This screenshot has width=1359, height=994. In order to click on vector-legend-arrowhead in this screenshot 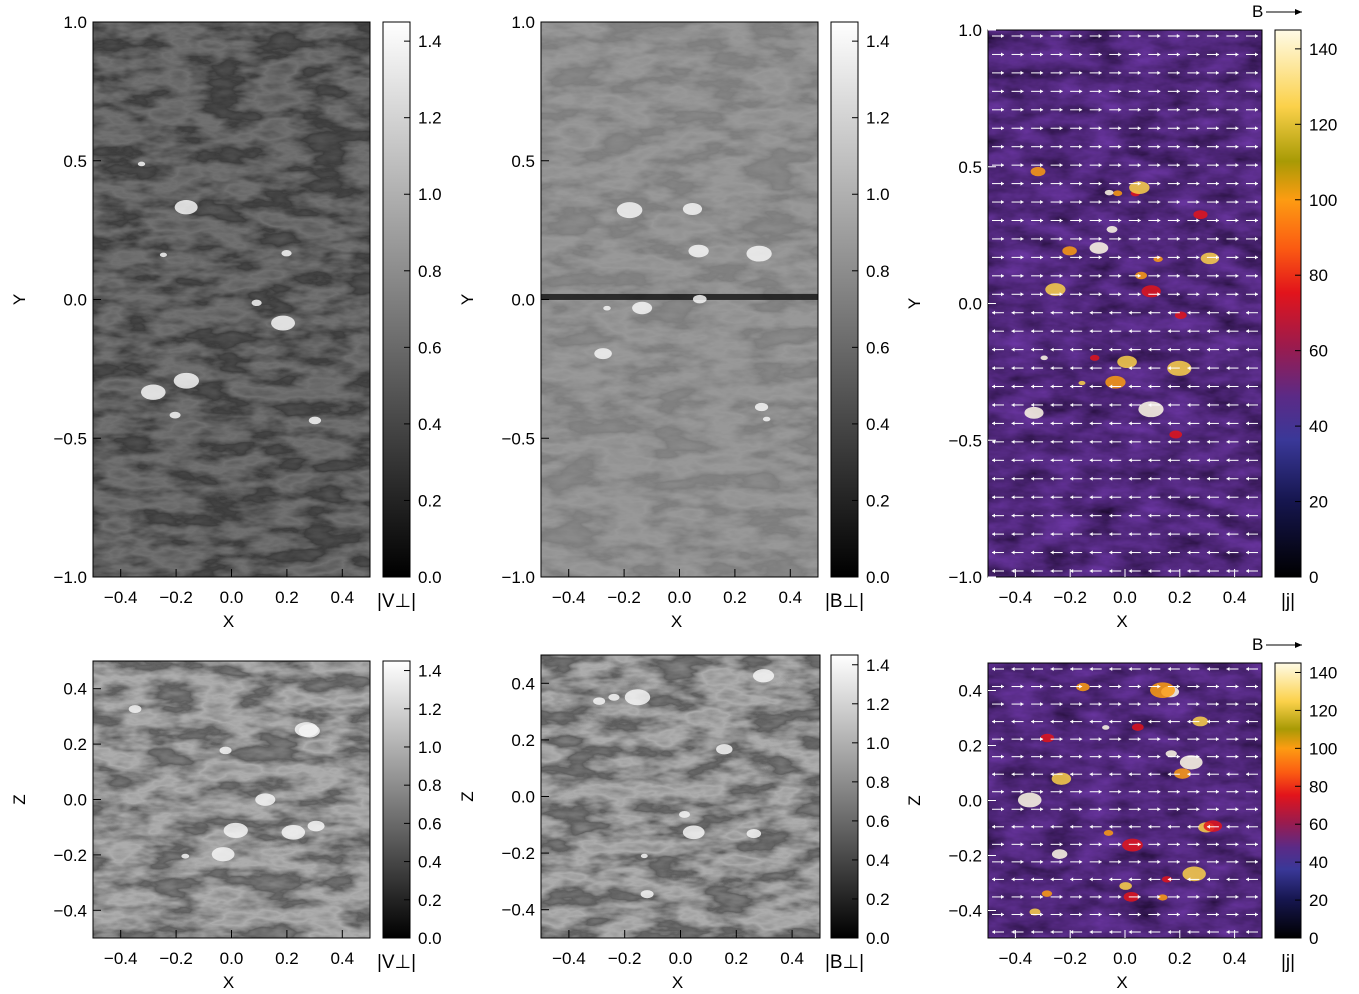, I will do `click(1298, 12)`.